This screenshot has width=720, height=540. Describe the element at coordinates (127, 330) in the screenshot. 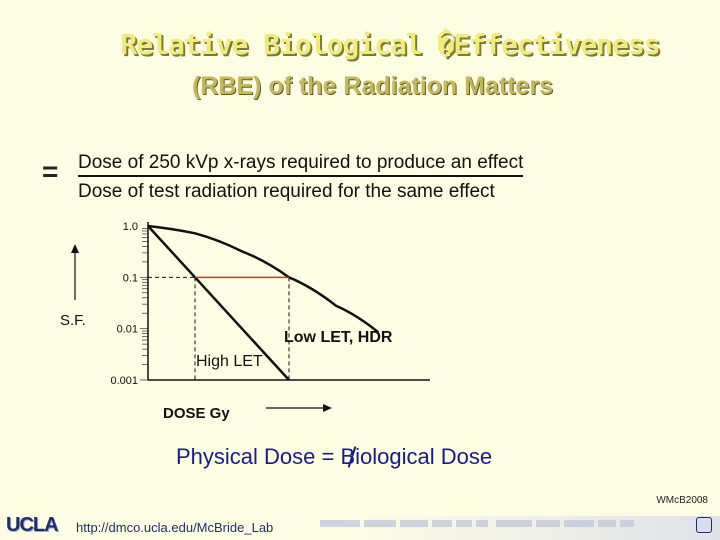

I see `y-tick-label: 0.01` at that location.